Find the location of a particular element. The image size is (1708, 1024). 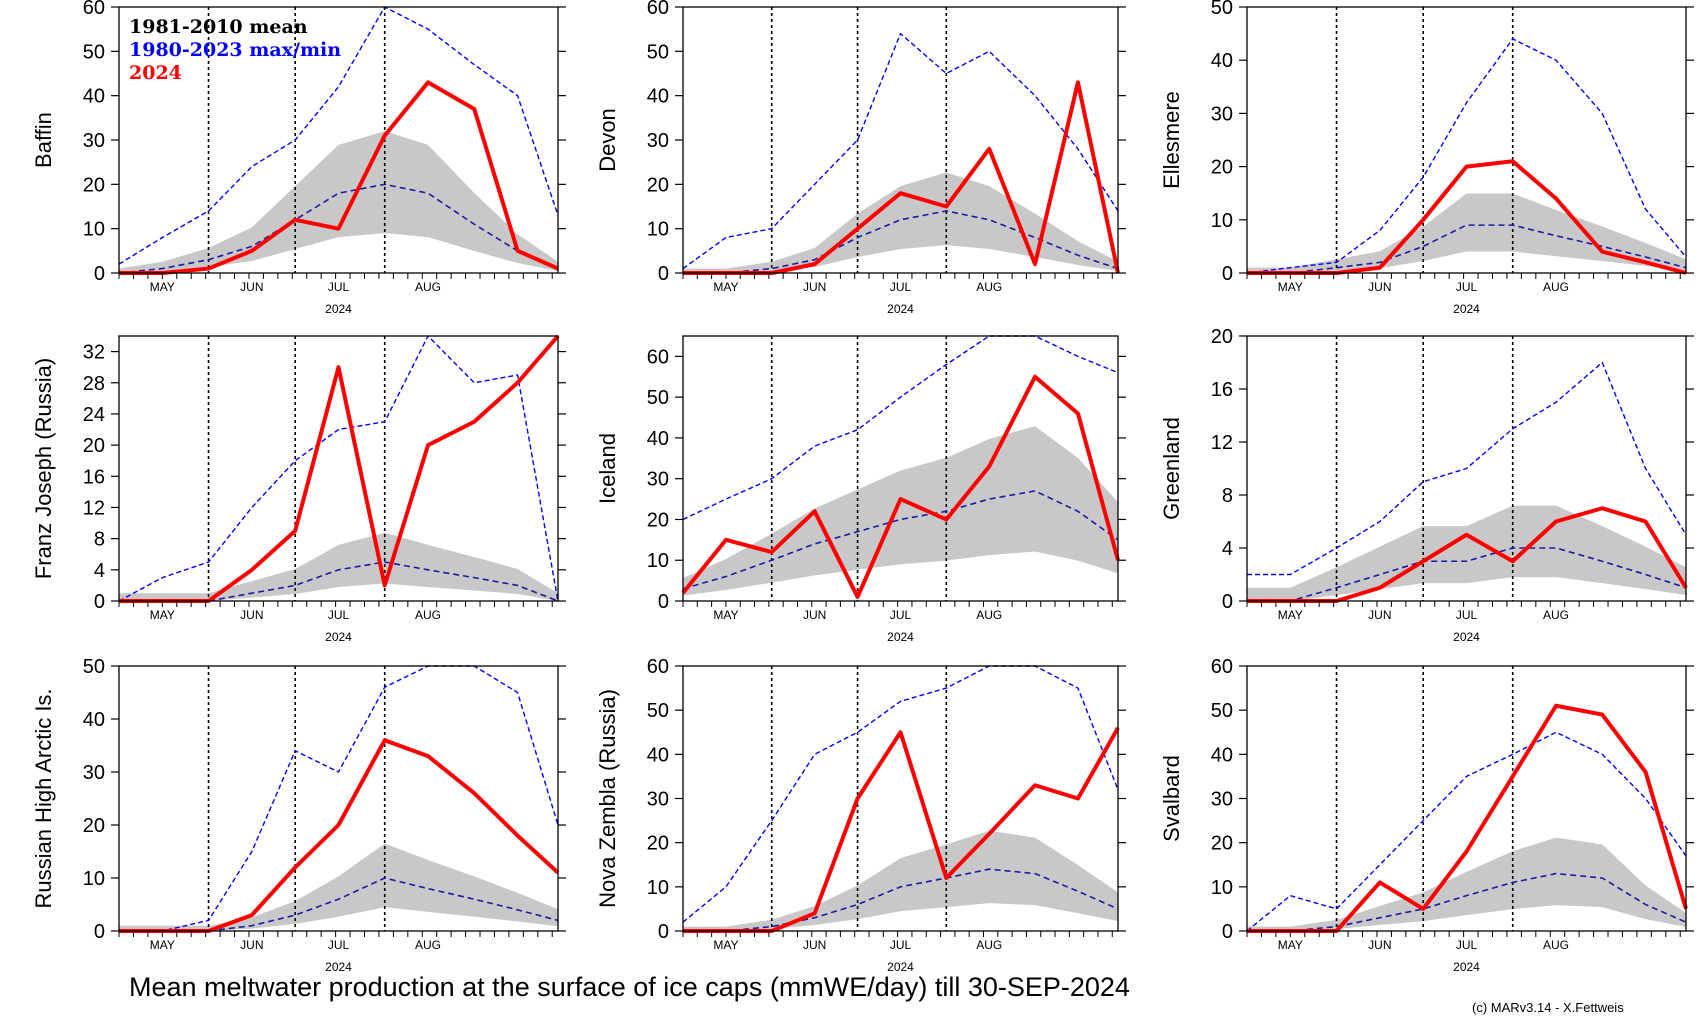

legend-maxmin-label: 1980-2023 max/min is located at coordinates (235, 50).